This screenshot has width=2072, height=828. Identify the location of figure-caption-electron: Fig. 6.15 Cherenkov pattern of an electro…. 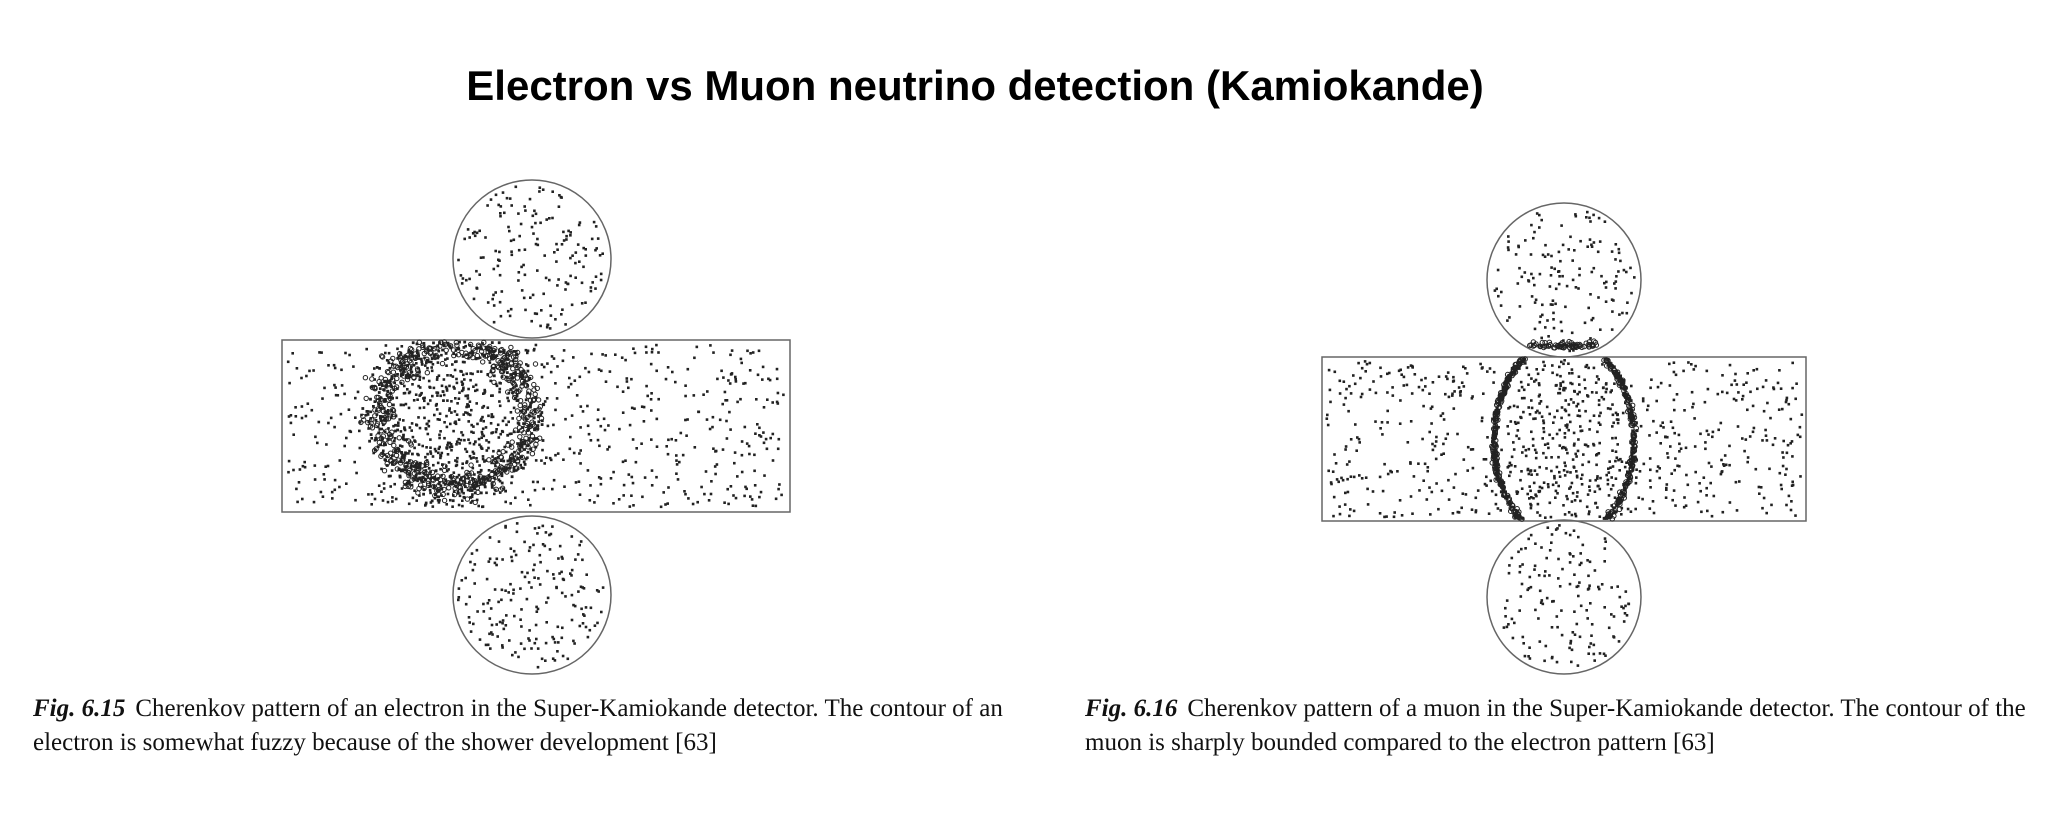
(538, 726).